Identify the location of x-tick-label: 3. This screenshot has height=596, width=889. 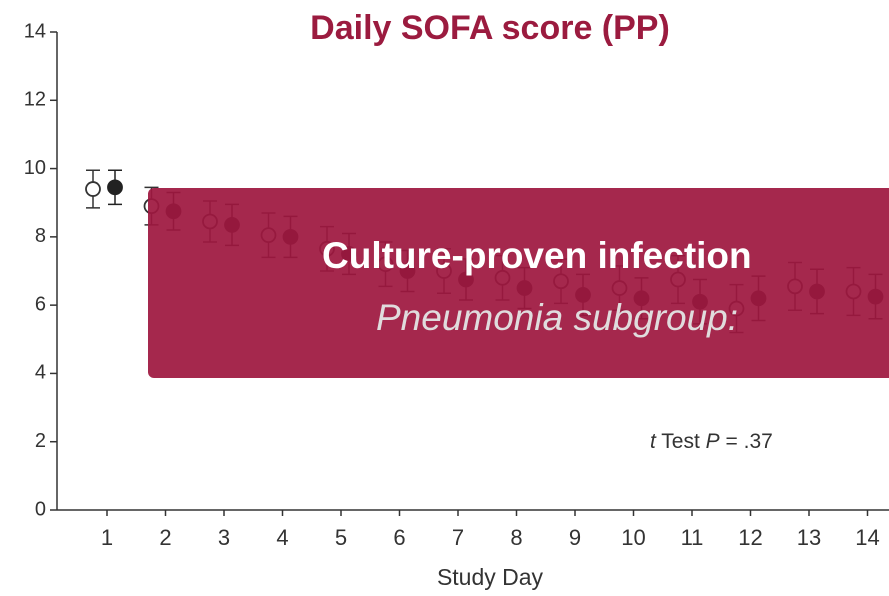
(224, 537).